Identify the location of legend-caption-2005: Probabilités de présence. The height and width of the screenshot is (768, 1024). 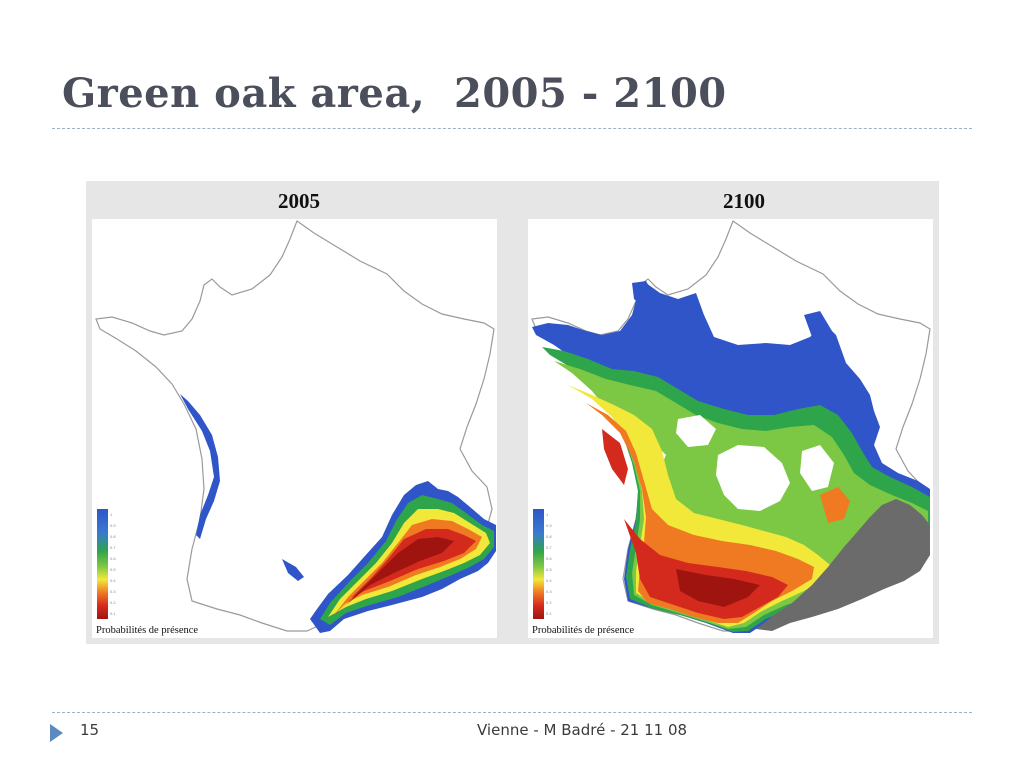
(147, 630).